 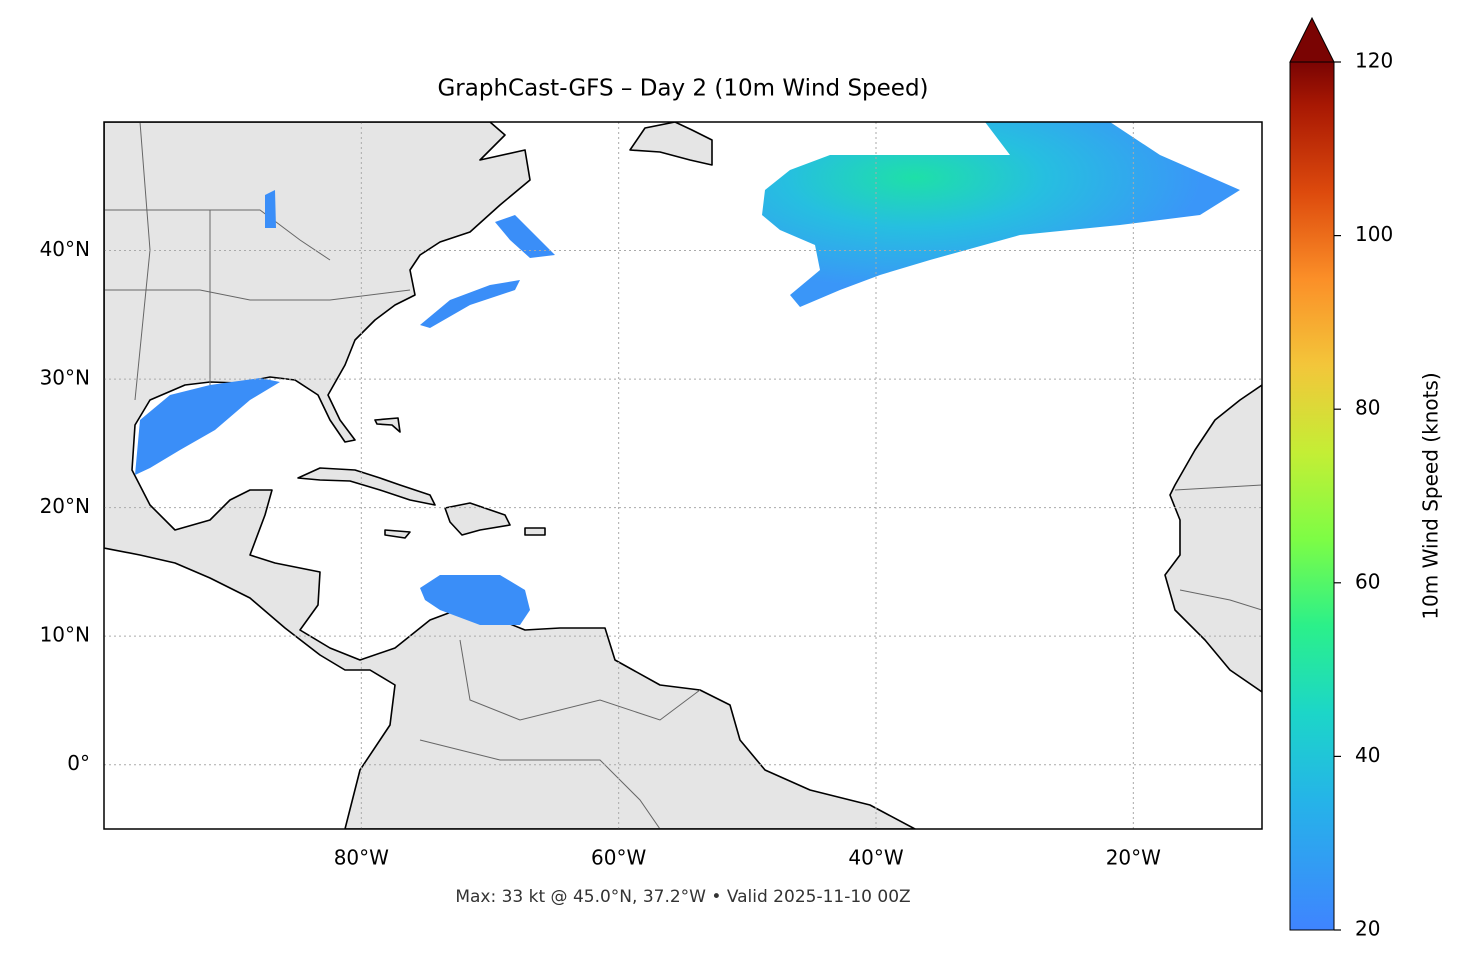 What do you see at coordinates (1133, 858) in the screenshot?
I see `x-tick-label: 20°W` at bounding box center [1133, 858].